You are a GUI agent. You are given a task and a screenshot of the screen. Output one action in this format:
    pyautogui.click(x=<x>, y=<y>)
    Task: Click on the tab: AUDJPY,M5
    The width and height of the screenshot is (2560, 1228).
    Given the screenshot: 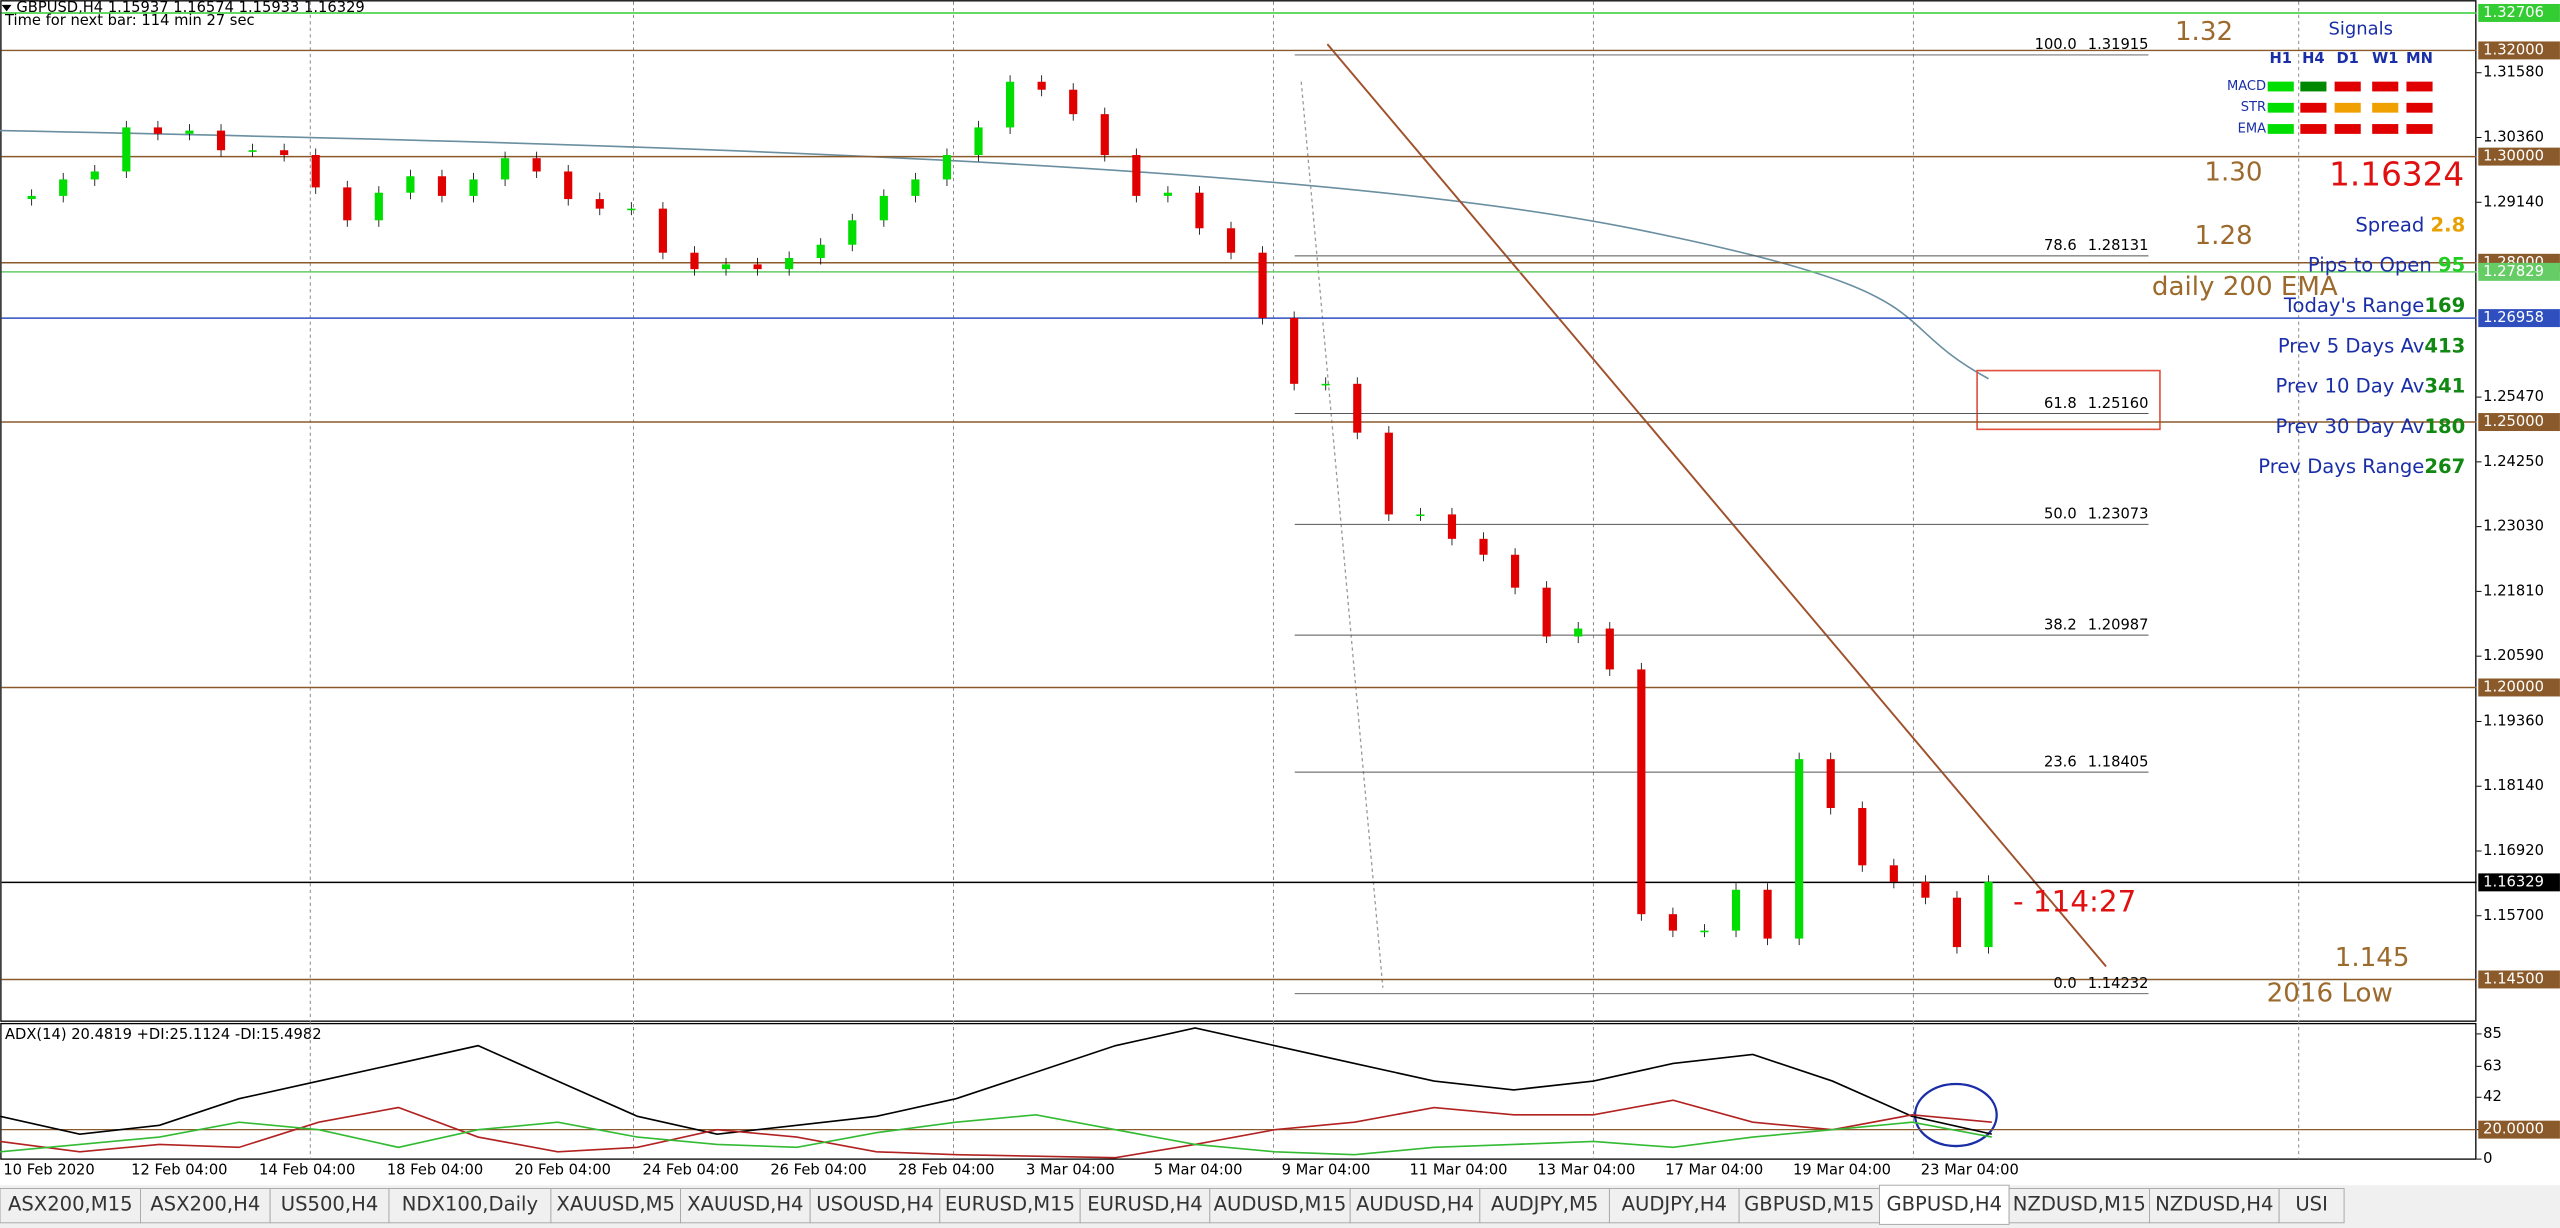 What is the action you would take?
    pyautogui.click(x=1544, y=1206)
    